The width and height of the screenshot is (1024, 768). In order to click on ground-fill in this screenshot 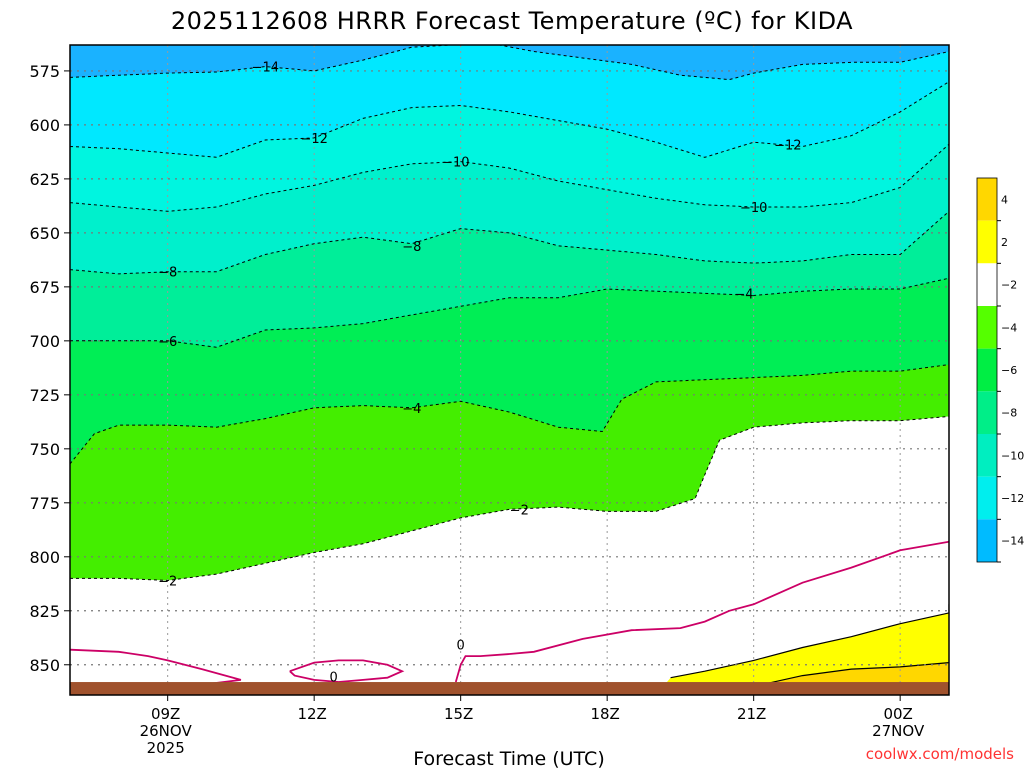, I will do `click(509, 688)`.